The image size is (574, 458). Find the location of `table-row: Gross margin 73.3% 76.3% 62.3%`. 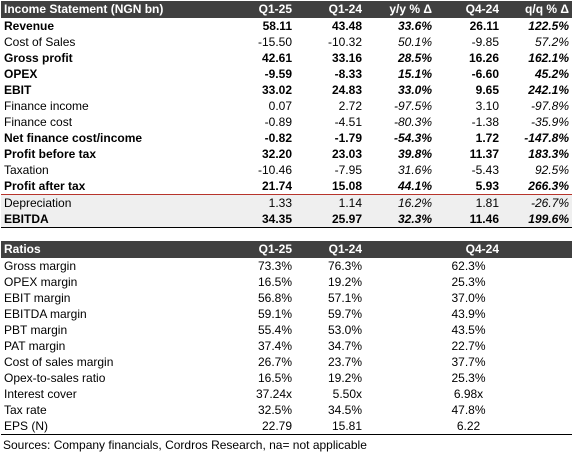

table-row: Gross margin 73.3% 76.3% 62.3% is located at coordinates (286, 266).